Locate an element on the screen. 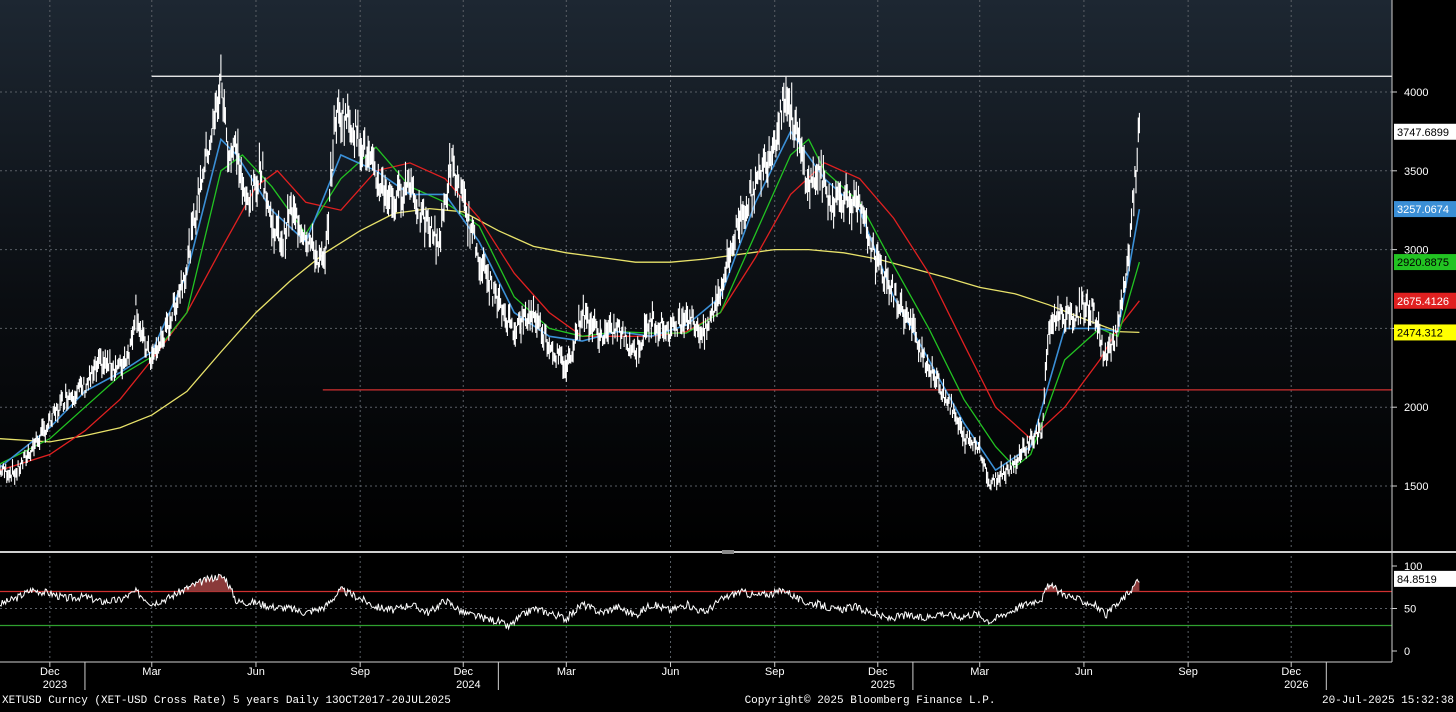 The image size is (1456, 712). panel-divider-handle is located at coordinates (728, 552).